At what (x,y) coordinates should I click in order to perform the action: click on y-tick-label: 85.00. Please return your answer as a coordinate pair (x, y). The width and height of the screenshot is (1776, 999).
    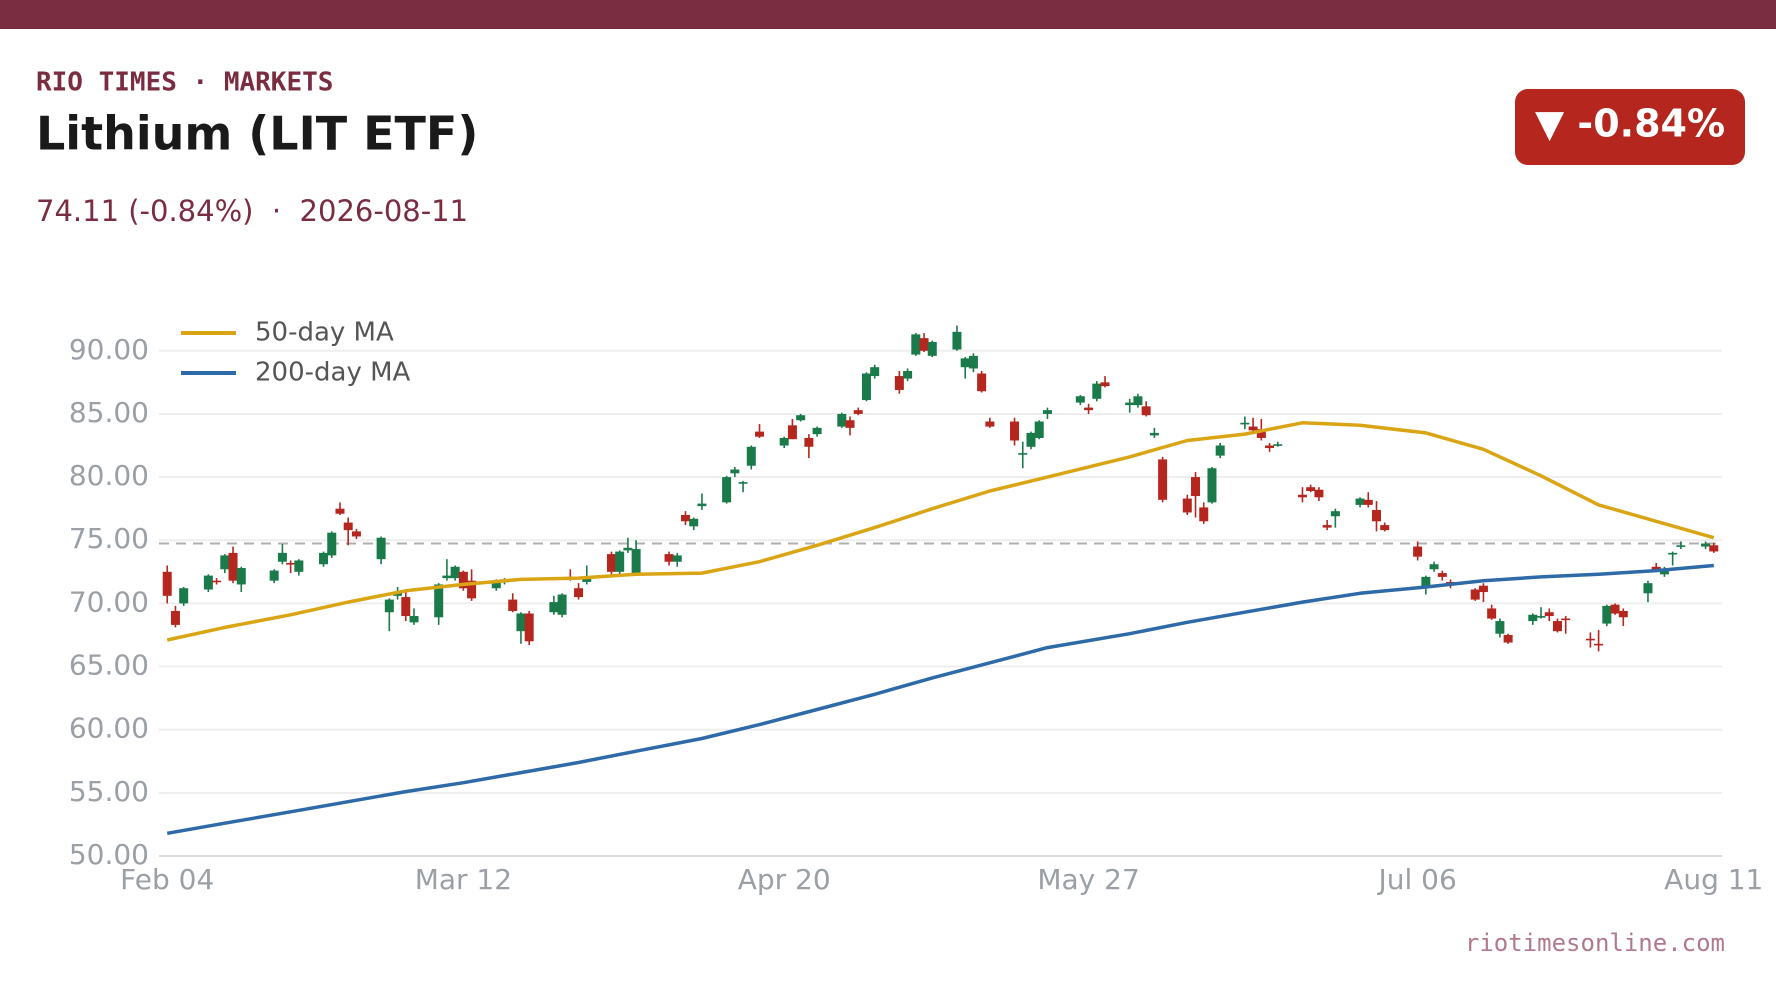
    Looking at the image, I should click on (109, 412).